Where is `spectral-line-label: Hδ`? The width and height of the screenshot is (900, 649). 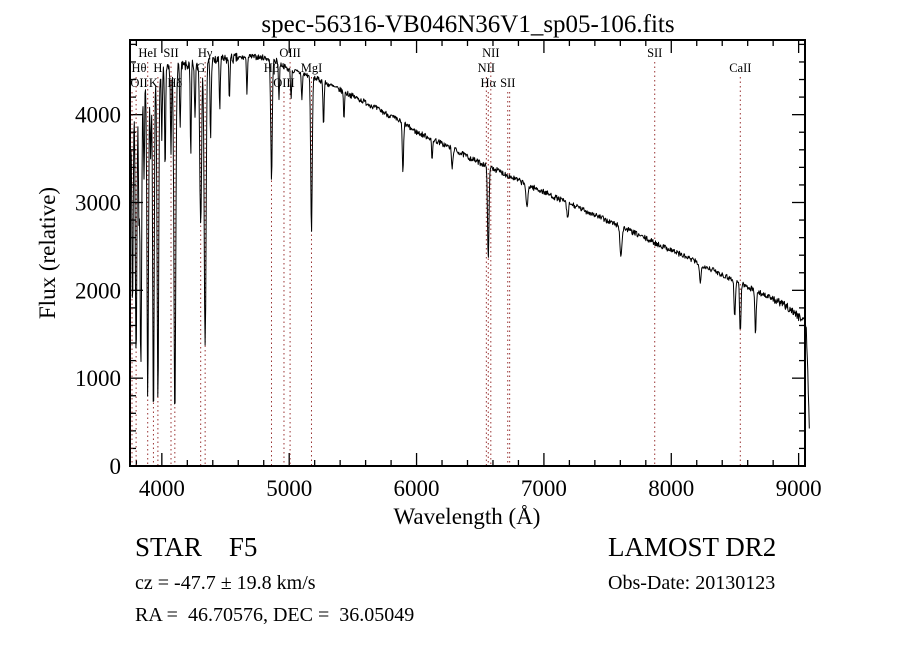
spectral-line-label: Hδ is located at coordinates (174, 83).